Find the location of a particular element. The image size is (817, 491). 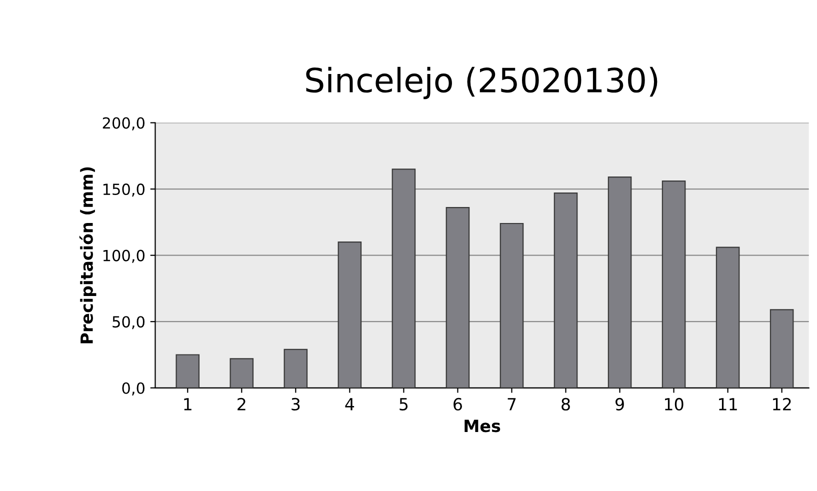

x-tick-label: 8 is located at coordinates (566, 404).